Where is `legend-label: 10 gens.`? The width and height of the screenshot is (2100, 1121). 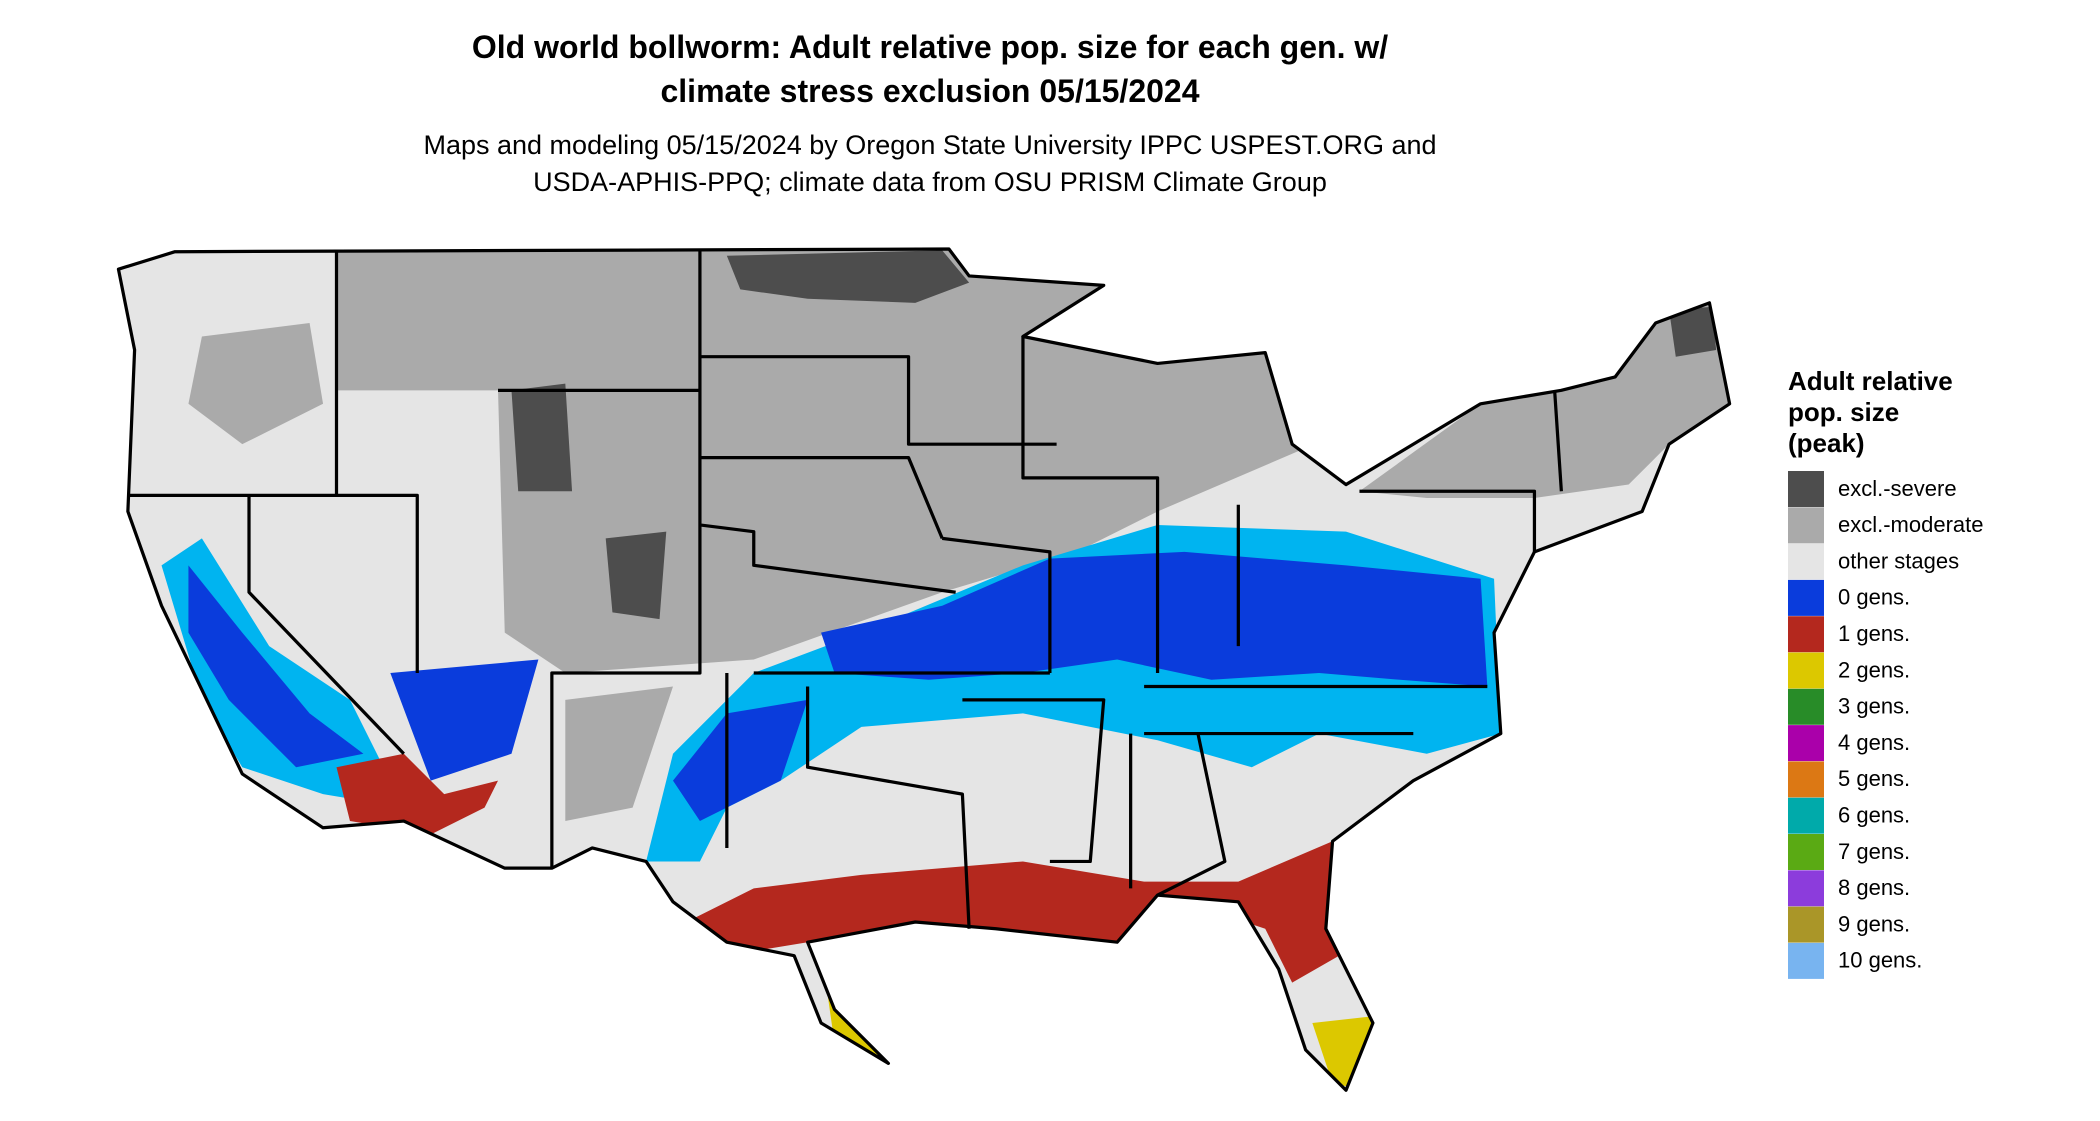 legend-label: 10 gens. is located at coordinates (1880, 960).